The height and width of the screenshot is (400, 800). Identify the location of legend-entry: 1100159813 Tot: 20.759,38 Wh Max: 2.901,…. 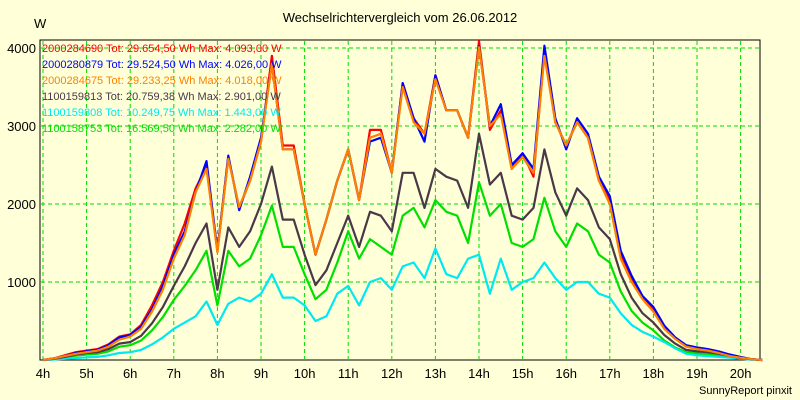
(161, 97).